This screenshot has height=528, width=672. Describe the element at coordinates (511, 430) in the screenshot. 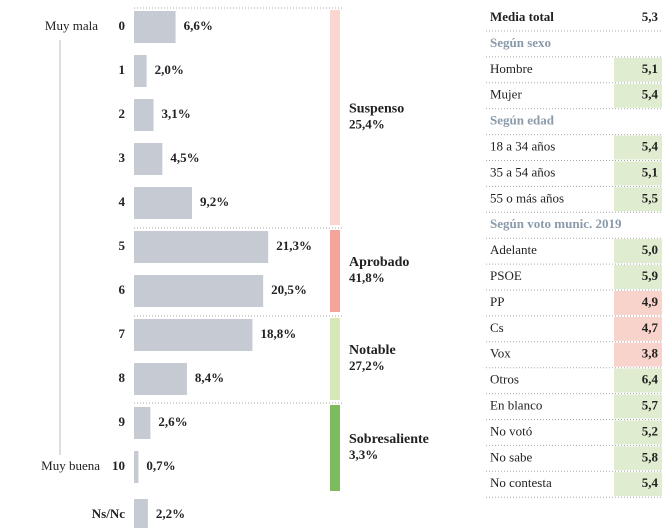

I see `row-label: No votó` at that location.